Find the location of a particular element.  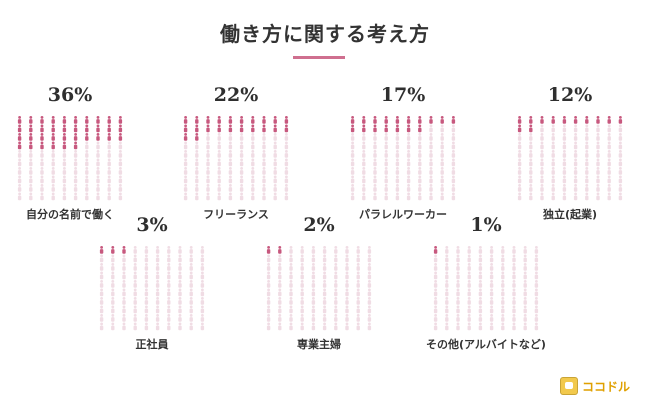

brand-logo: ココドル is located at coordinates (594, 386).